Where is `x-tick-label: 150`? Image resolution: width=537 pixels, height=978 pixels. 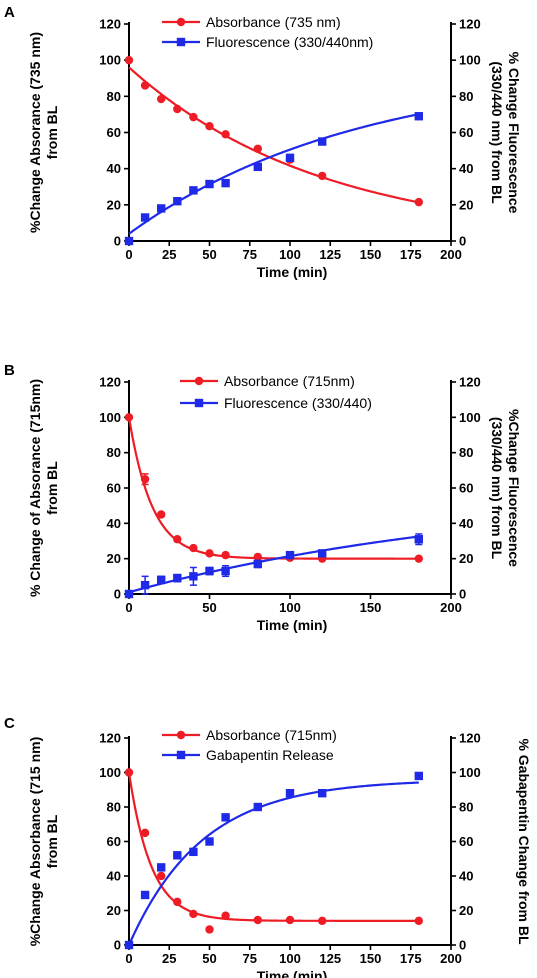
x-tick-label: 150 is located at coordinates (371, 958).